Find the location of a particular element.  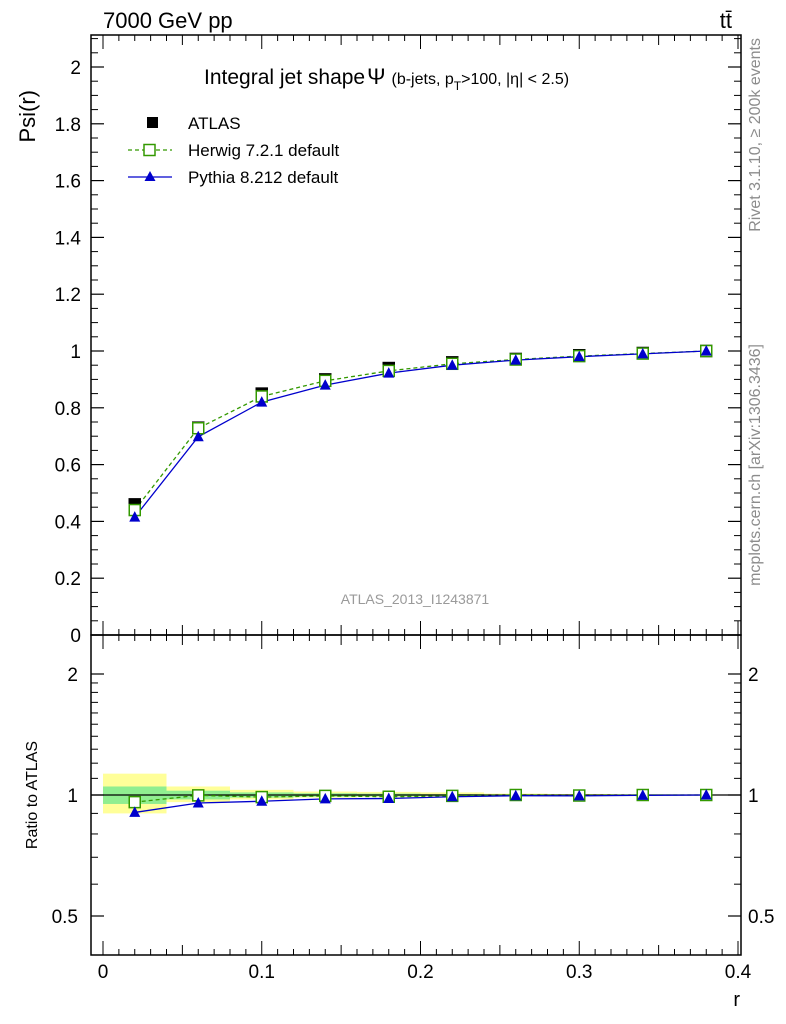

main-ytick-label: 0.8 is located at coordinates (68, 409).